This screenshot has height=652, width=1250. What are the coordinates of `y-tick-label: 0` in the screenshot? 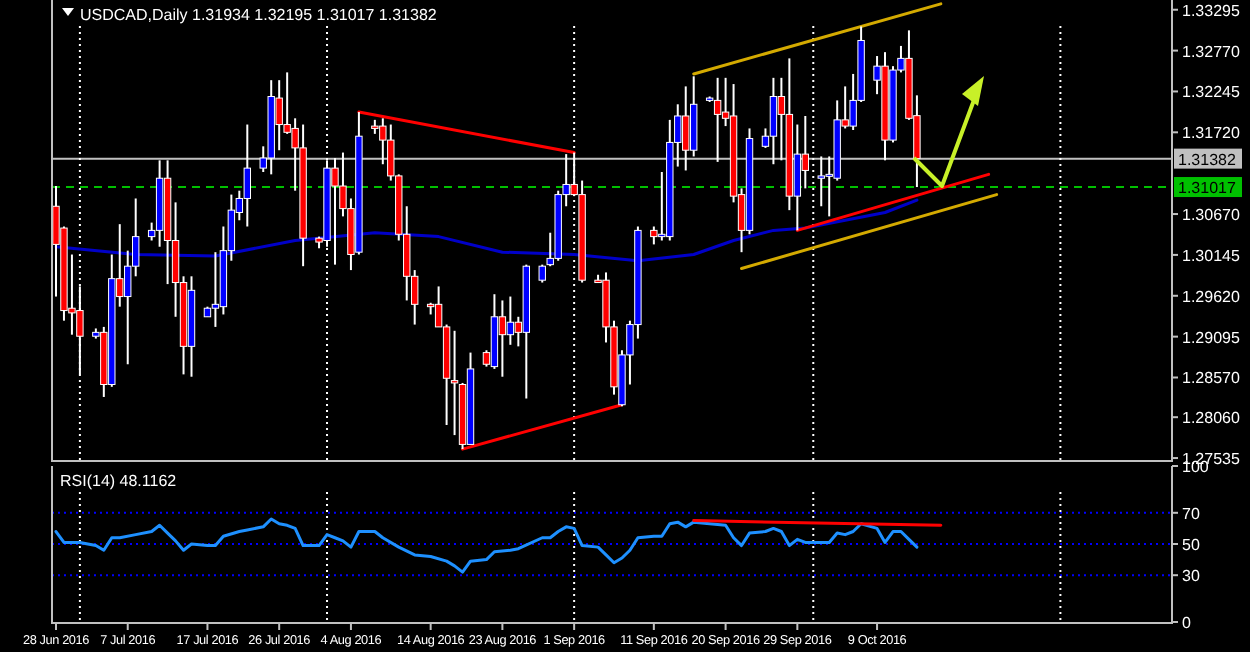 It's located at (1187, 623).